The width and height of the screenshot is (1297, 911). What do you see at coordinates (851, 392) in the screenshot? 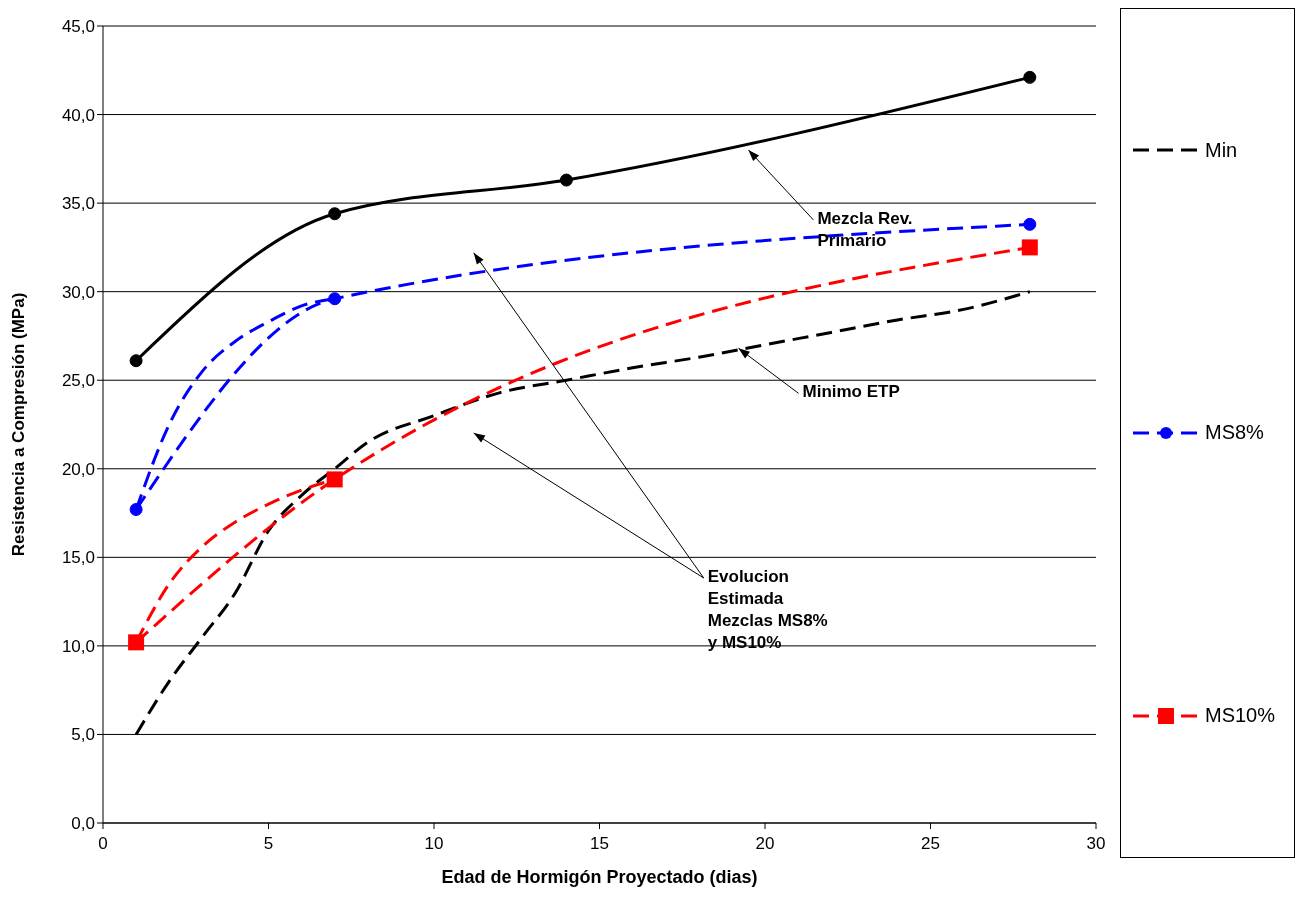
I see `annotation: Minimo ETP` at bounding box center [851, 392].